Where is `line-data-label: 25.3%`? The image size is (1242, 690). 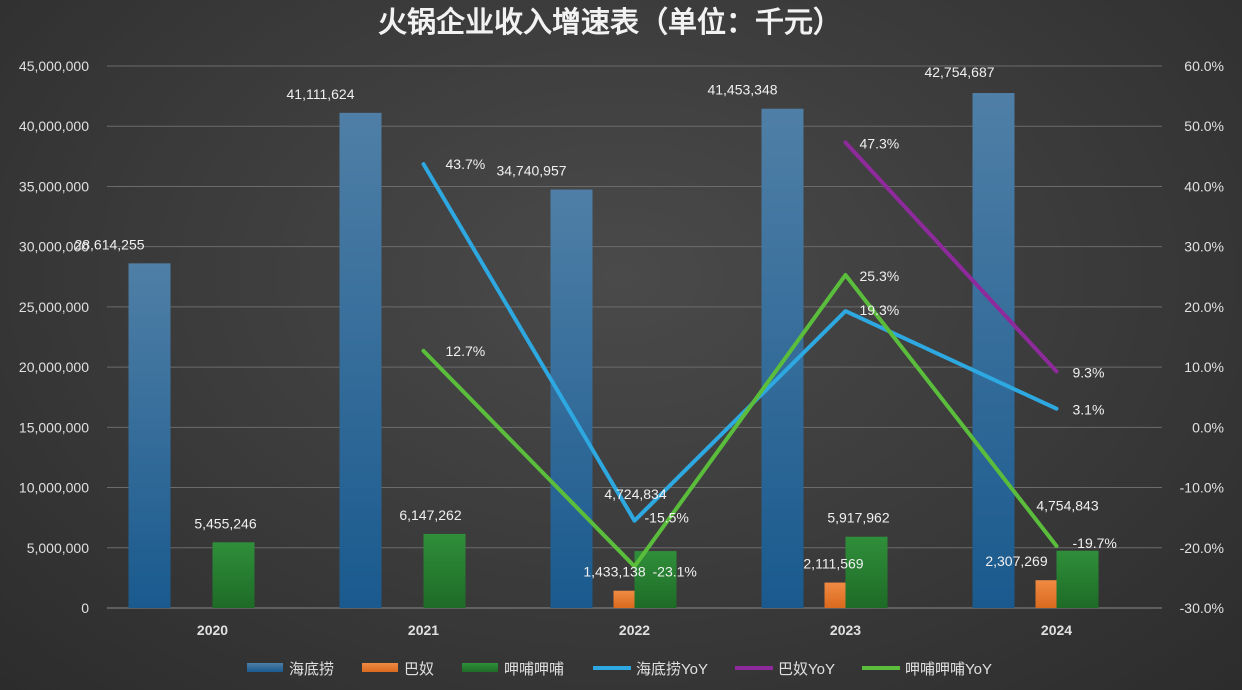
line-data-label: 25.3% is located at coordinates (880, 276).